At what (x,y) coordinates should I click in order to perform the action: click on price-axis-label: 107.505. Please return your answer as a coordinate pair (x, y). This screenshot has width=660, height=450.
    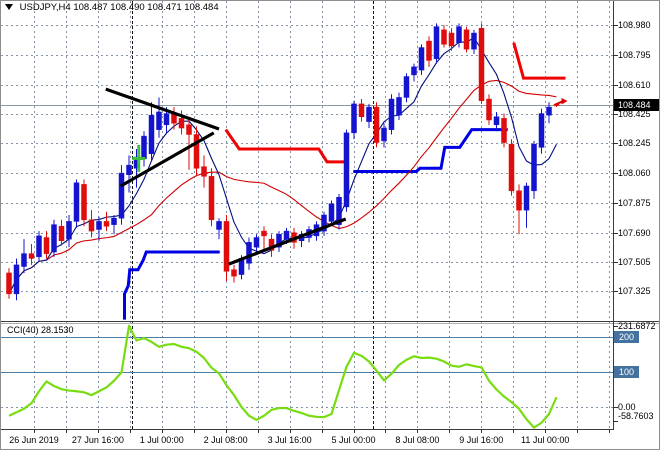
    Looking at the image, I should click on (634, 262).